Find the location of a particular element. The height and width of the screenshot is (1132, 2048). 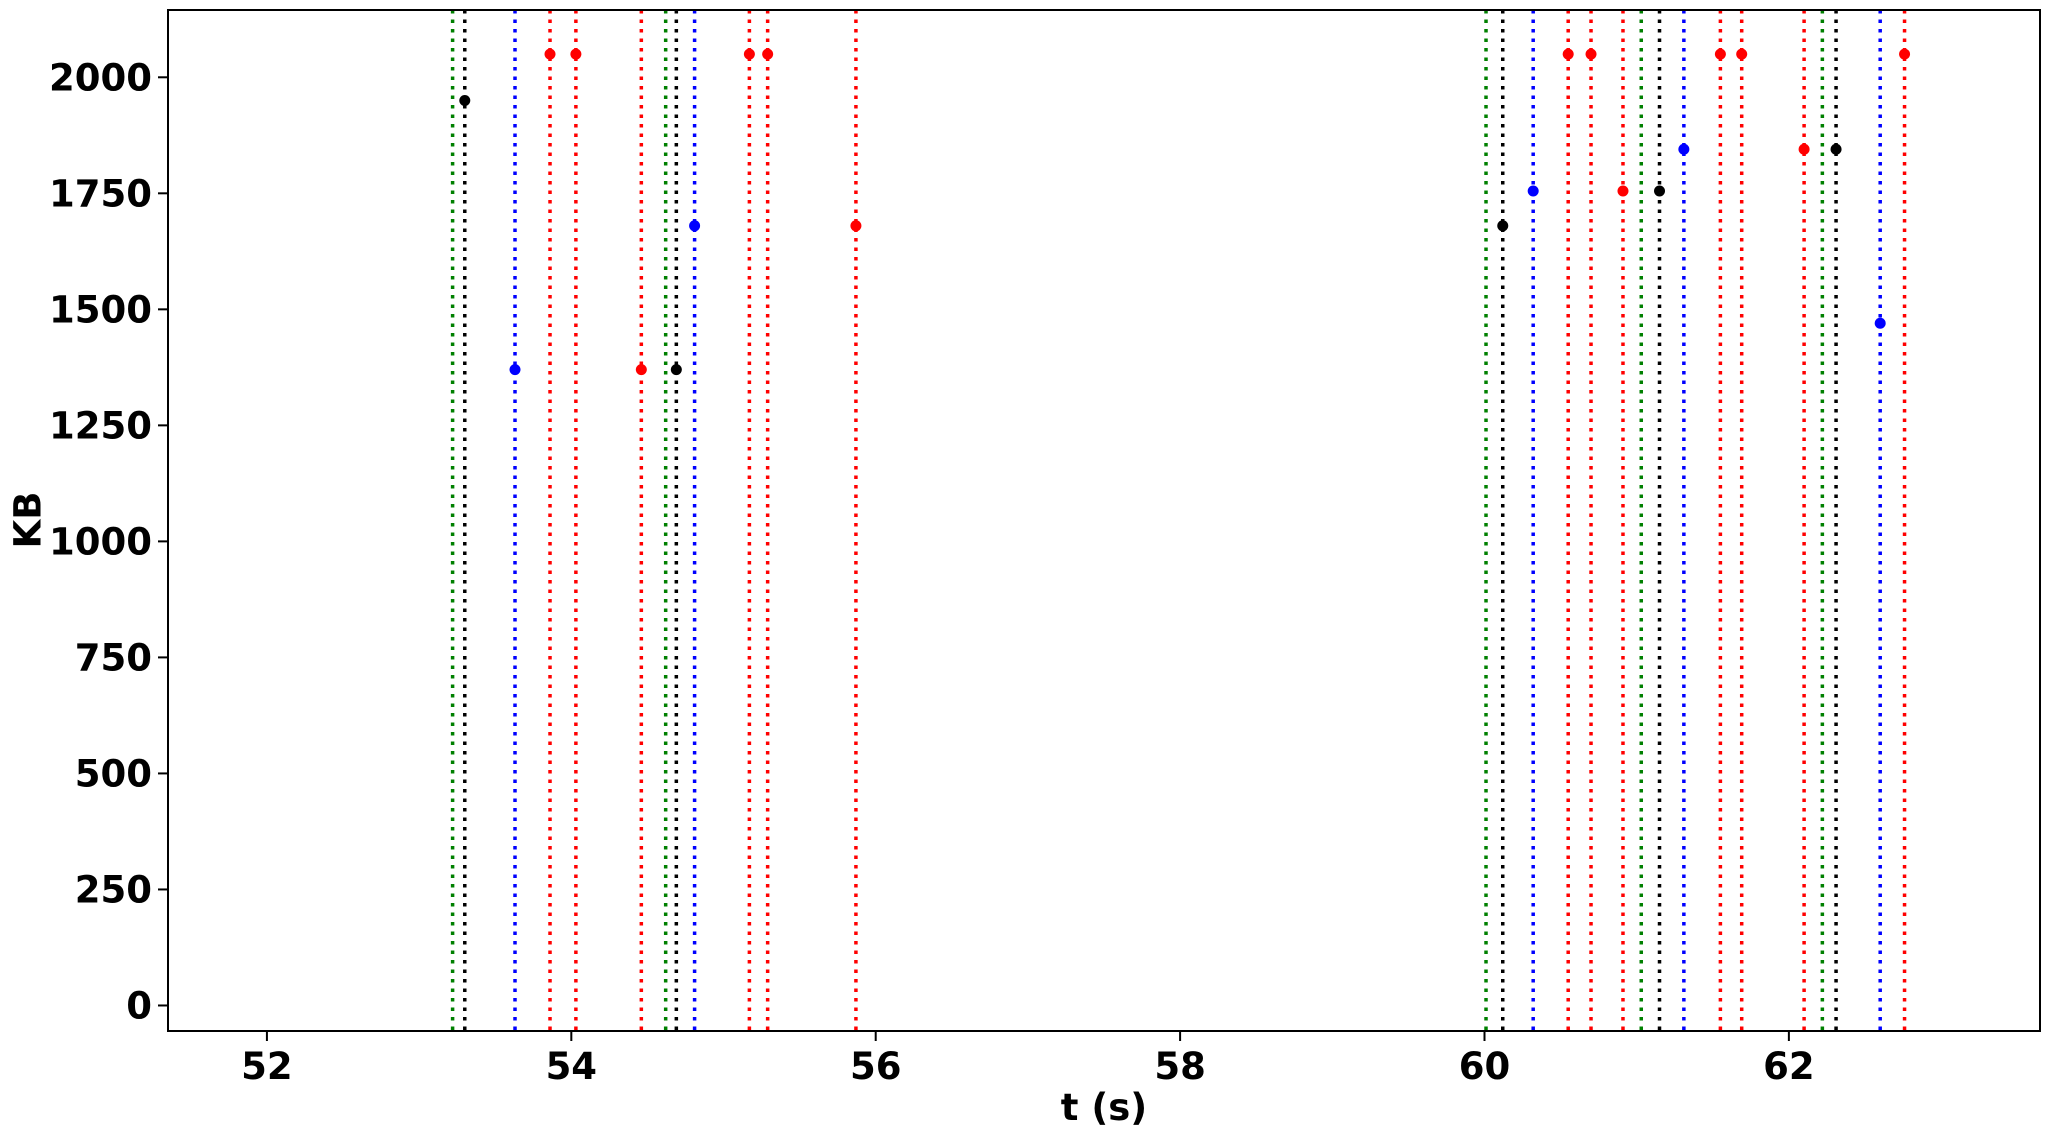

x-tick-label: 52 is located at coordinates (267, 1066).